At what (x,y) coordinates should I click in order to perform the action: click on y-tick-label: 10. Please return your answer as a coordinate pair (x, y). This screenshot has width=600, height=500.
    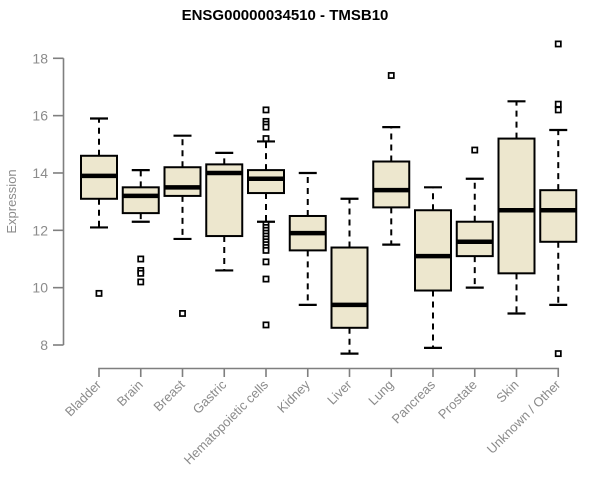
    Looking at the image, I should click on (40, 288).